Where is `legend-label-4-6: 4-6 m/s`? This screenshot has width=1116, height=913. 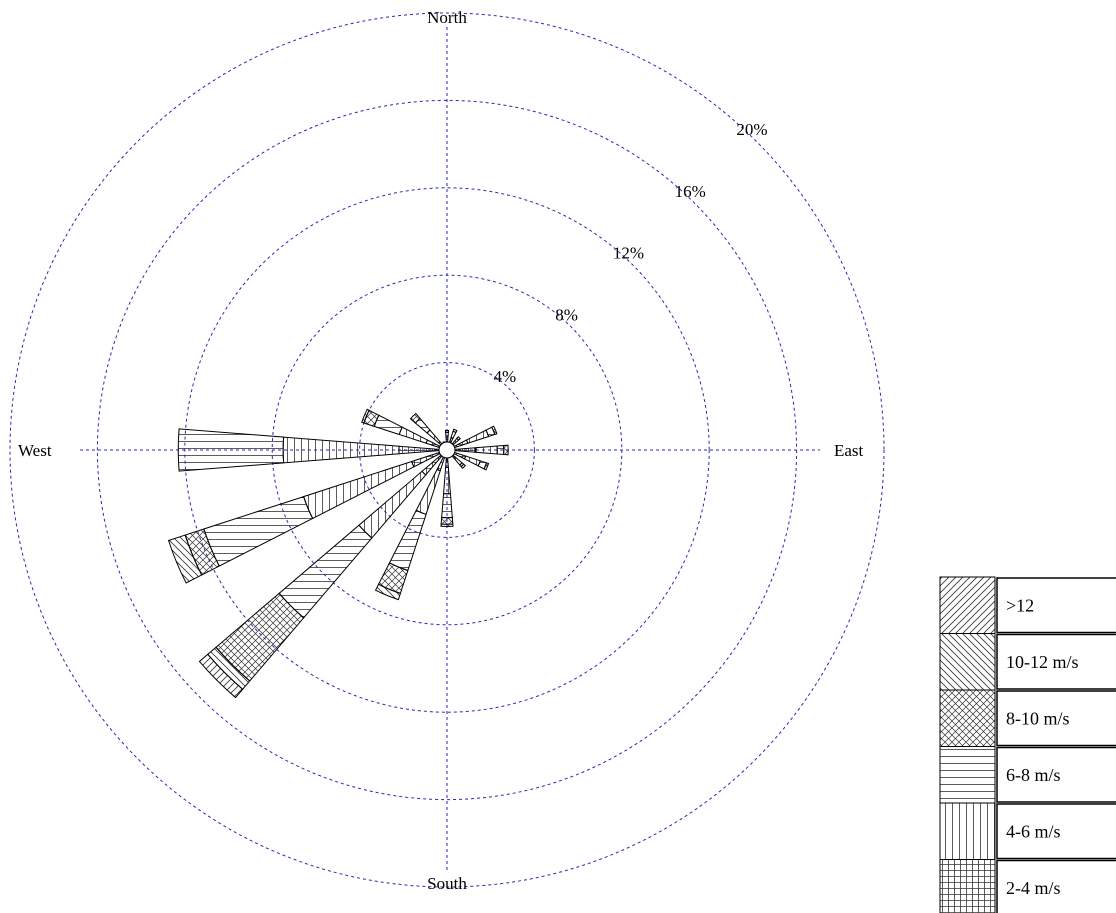 legend-label-4-6: 4-6 m/s is located at coordinates (1033, 831).